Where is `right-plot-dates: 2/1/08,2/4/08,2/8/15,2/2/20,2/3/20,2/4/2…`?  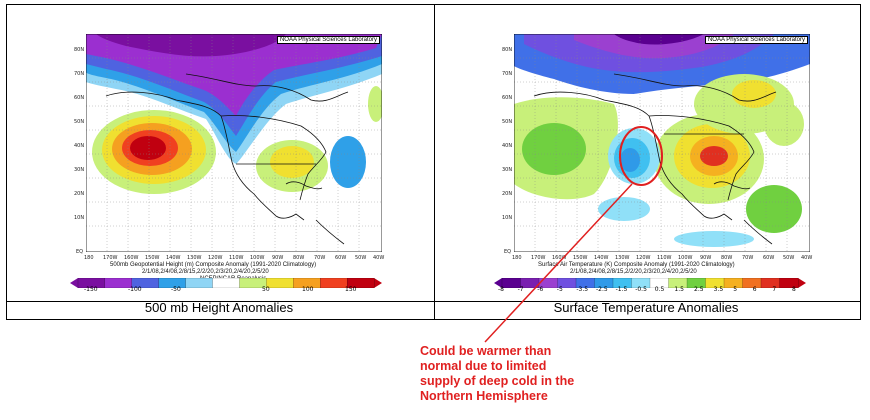
right-plot-dates: 2/1/08,2/4/08,2/8/15,2/2/20,2/3/20,2/4/2… is located at coordinates (633, 272).